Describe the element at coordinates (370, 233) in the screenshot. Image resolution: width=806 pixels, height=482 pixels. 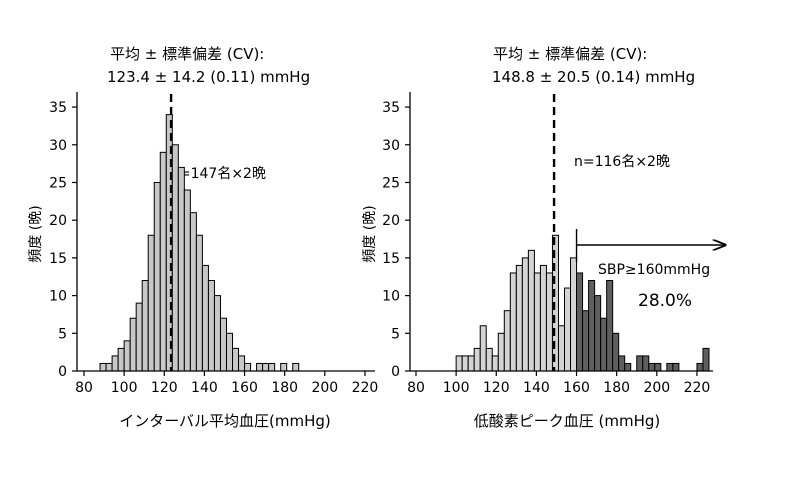
I see `right-y-axis-label: 頻度 (晩)` at that location.